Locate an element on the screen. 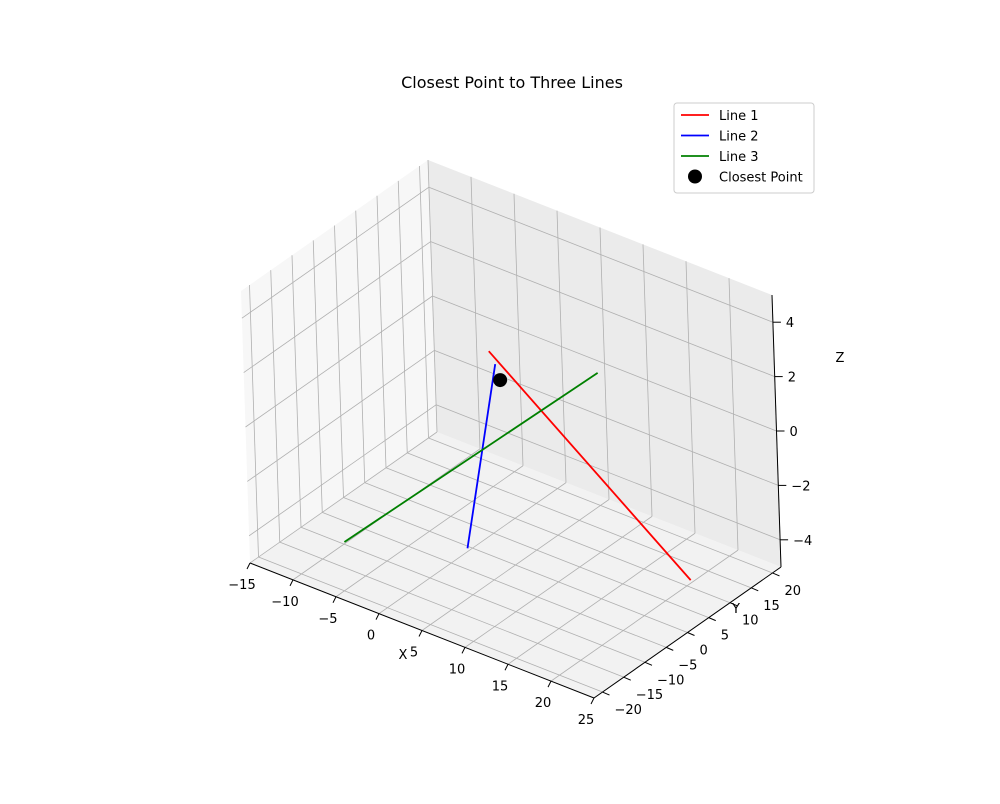  y-tick-label: 0 is located at coordinates (704, 651).